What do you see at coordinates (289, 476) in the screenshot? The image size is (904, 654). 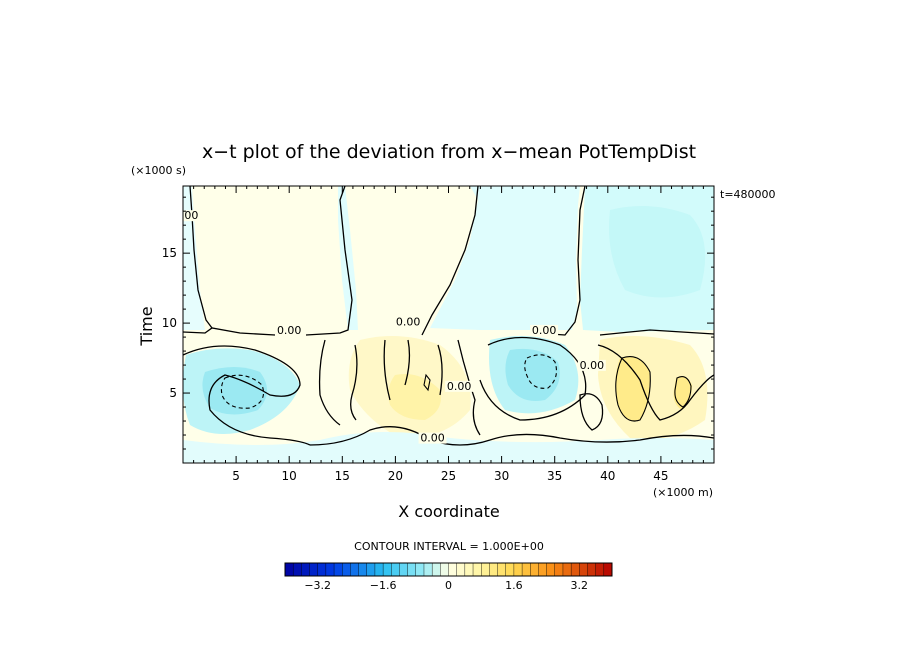 I see `x-tick-label: 10` at bounding box center [289, 476].